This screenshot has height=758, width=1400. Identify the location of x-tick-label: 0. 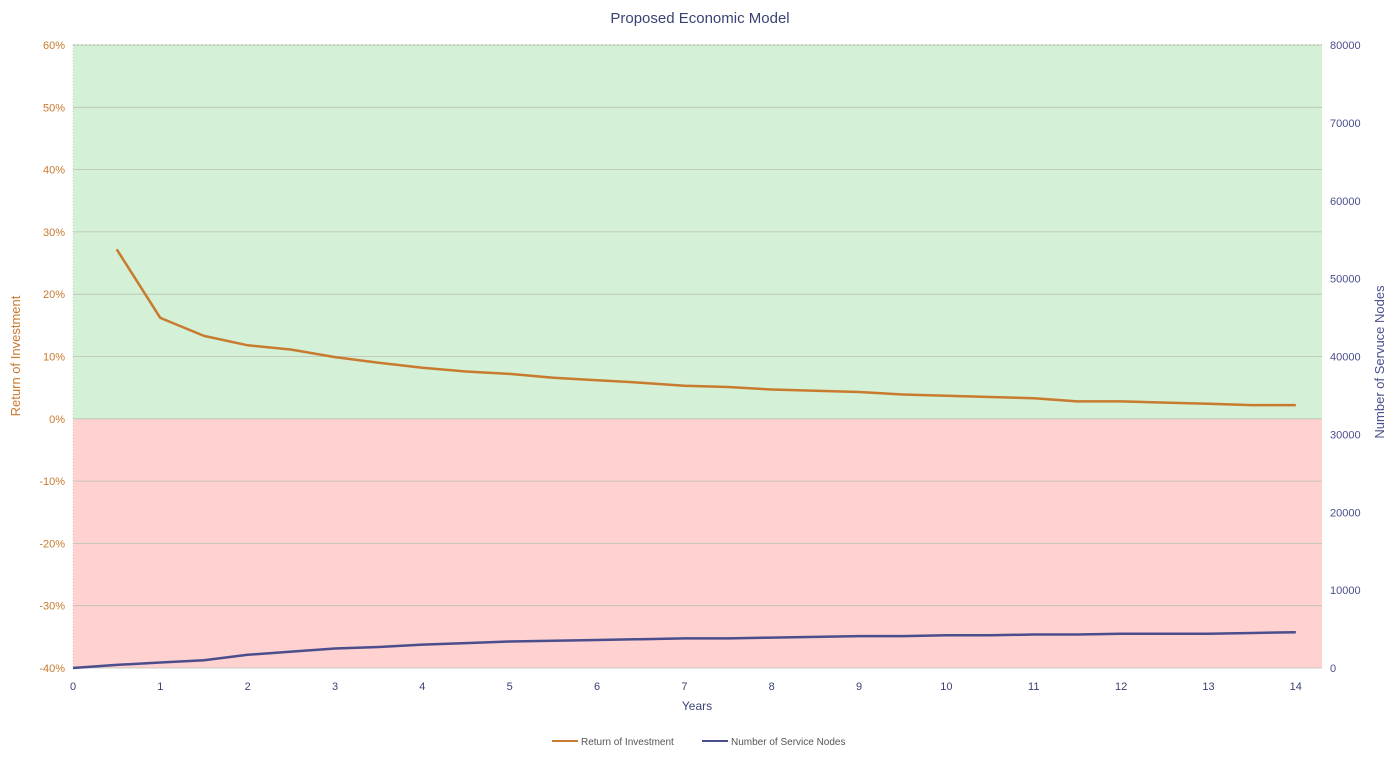
(73, 687).